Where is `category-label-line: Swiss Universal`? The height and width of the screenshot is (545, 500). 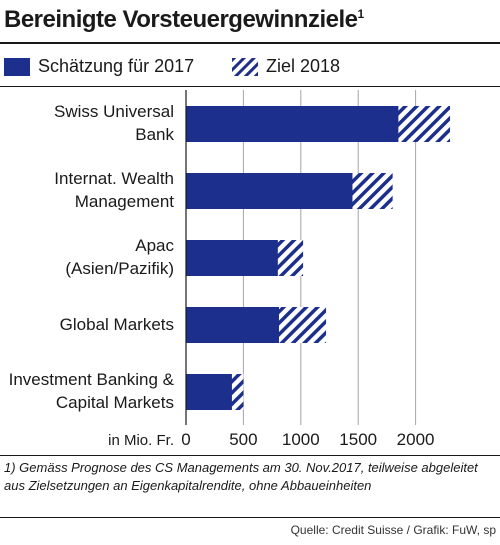 category-label-line: Swiss Universal is located at coordinates (114, 111).